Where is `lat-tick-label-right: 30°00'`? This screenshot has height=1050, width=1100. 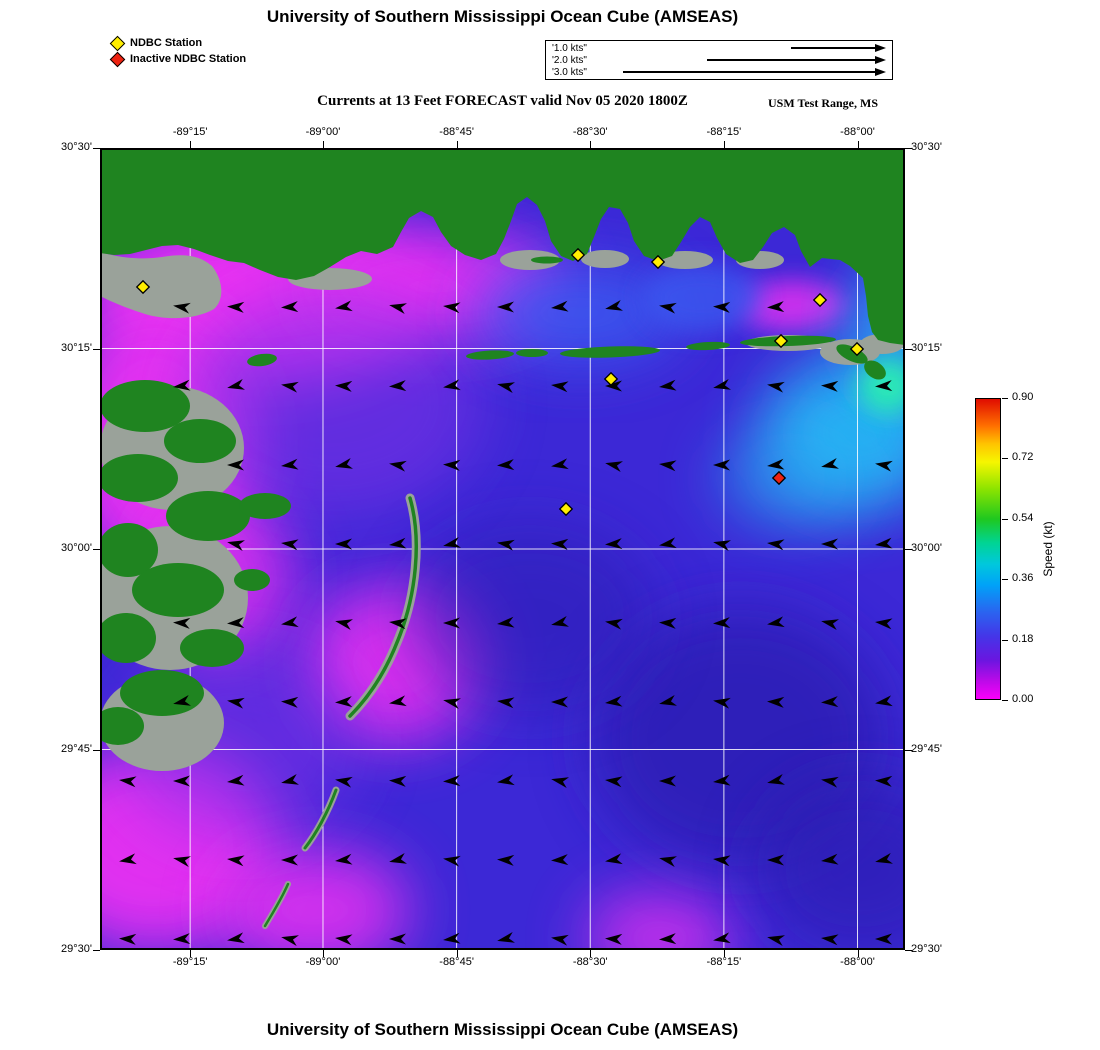
lat-tick-label-right: 30°00' is located at coordinates (926, 548).